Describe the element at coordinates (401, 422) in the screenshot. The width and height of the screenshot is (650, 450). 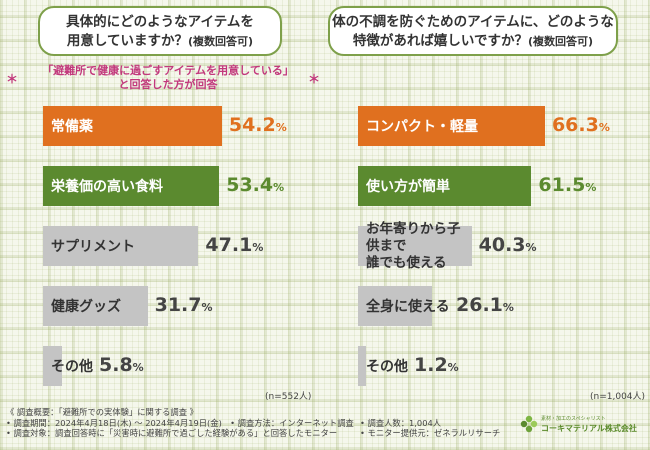
I see `footer-line2b: • 調査人数：1,004人` at that location.